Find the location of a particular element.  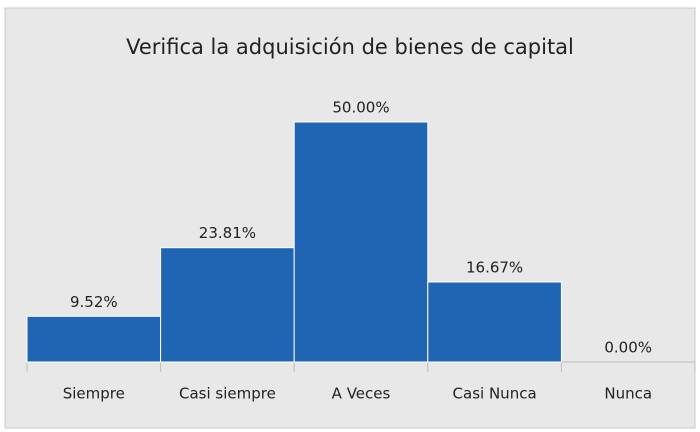

data-label: 16.67% is located at coordinates (494, 267).